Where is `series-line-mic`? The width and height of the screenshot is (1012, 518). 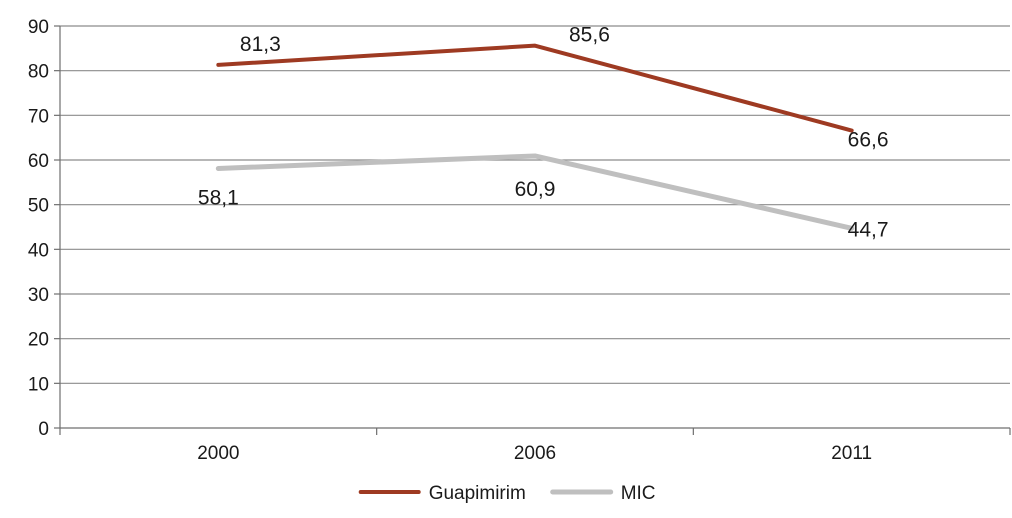
series-line-mic is located at coordinates (535, 192).